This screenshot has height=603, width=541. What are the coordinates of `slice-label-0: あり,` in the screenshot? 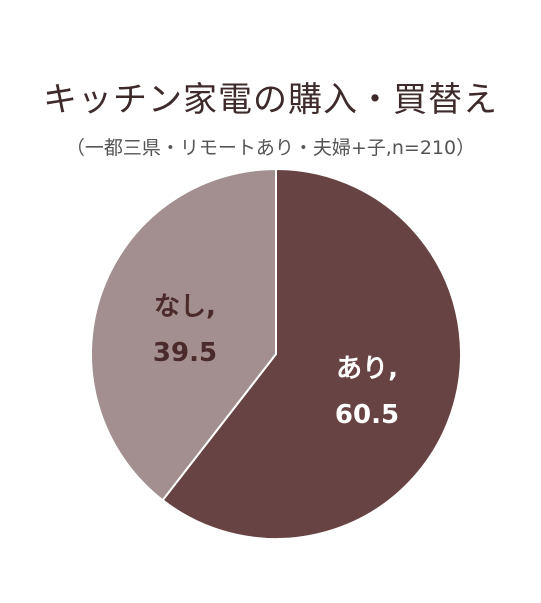 It's located at (367, 369).